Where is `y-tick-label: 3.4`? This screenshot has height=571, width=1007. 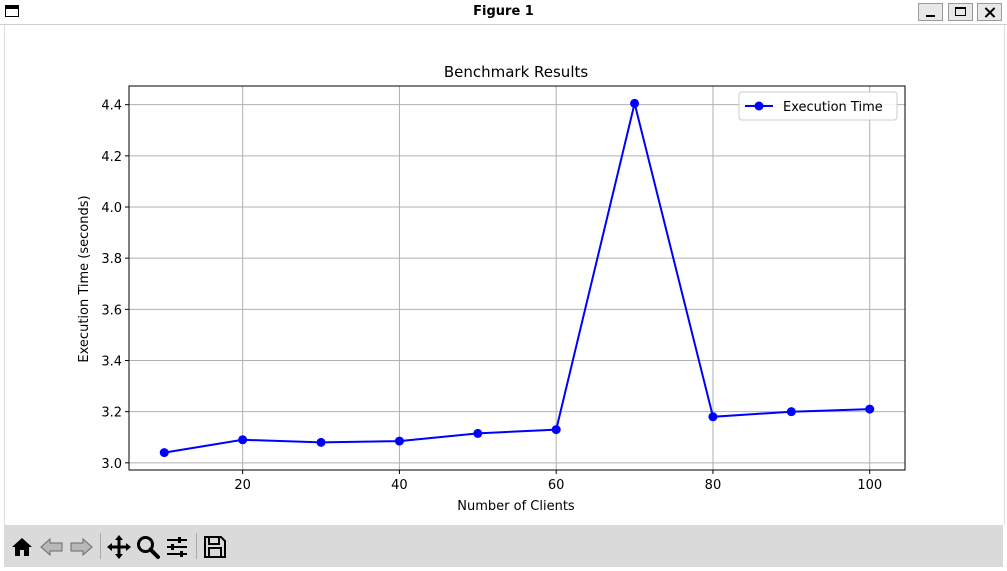
y-tick-label: 3.4 is located at coordinates (111, 362).